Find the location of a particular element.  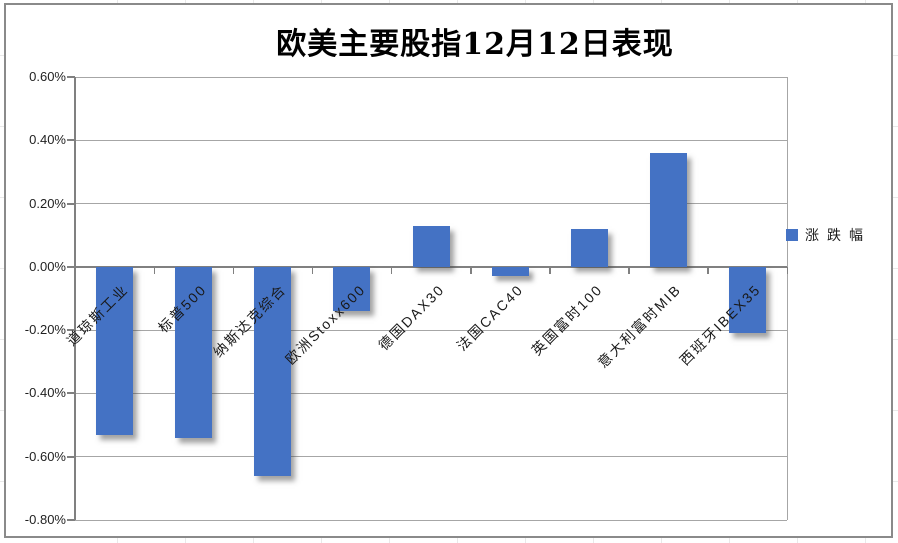

y-axis-tick-label: -0.80% is located at coordinates (45, 519).